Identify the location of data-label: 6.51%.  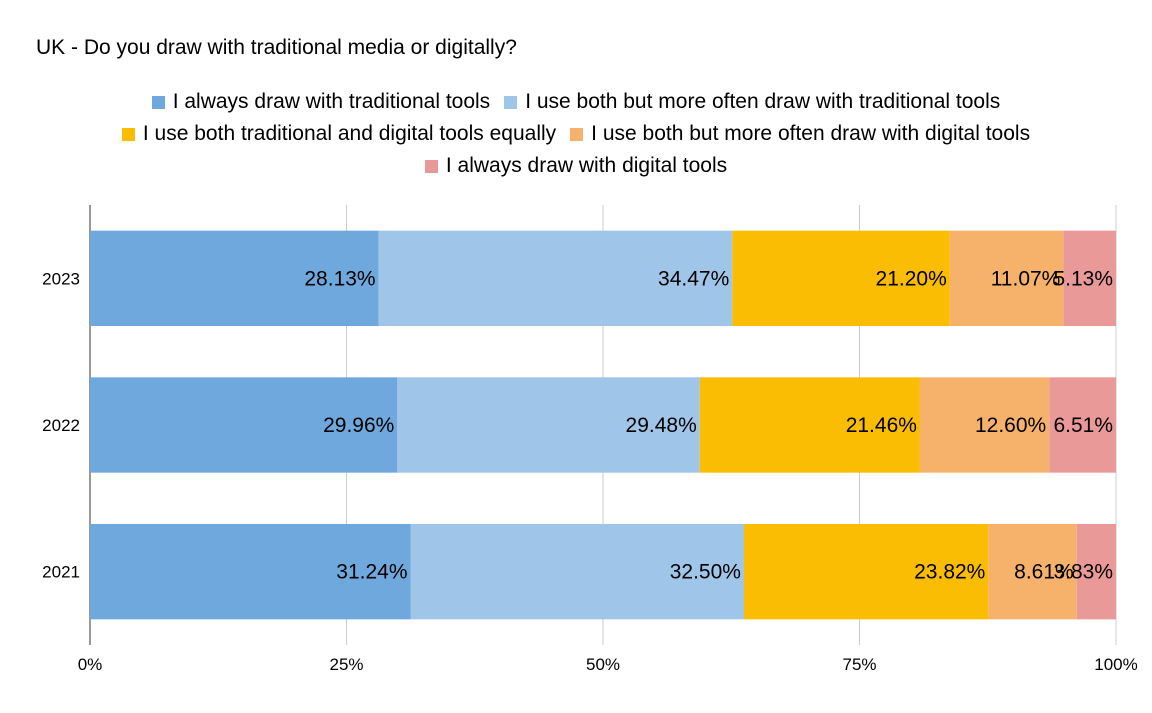
(1083, 425).